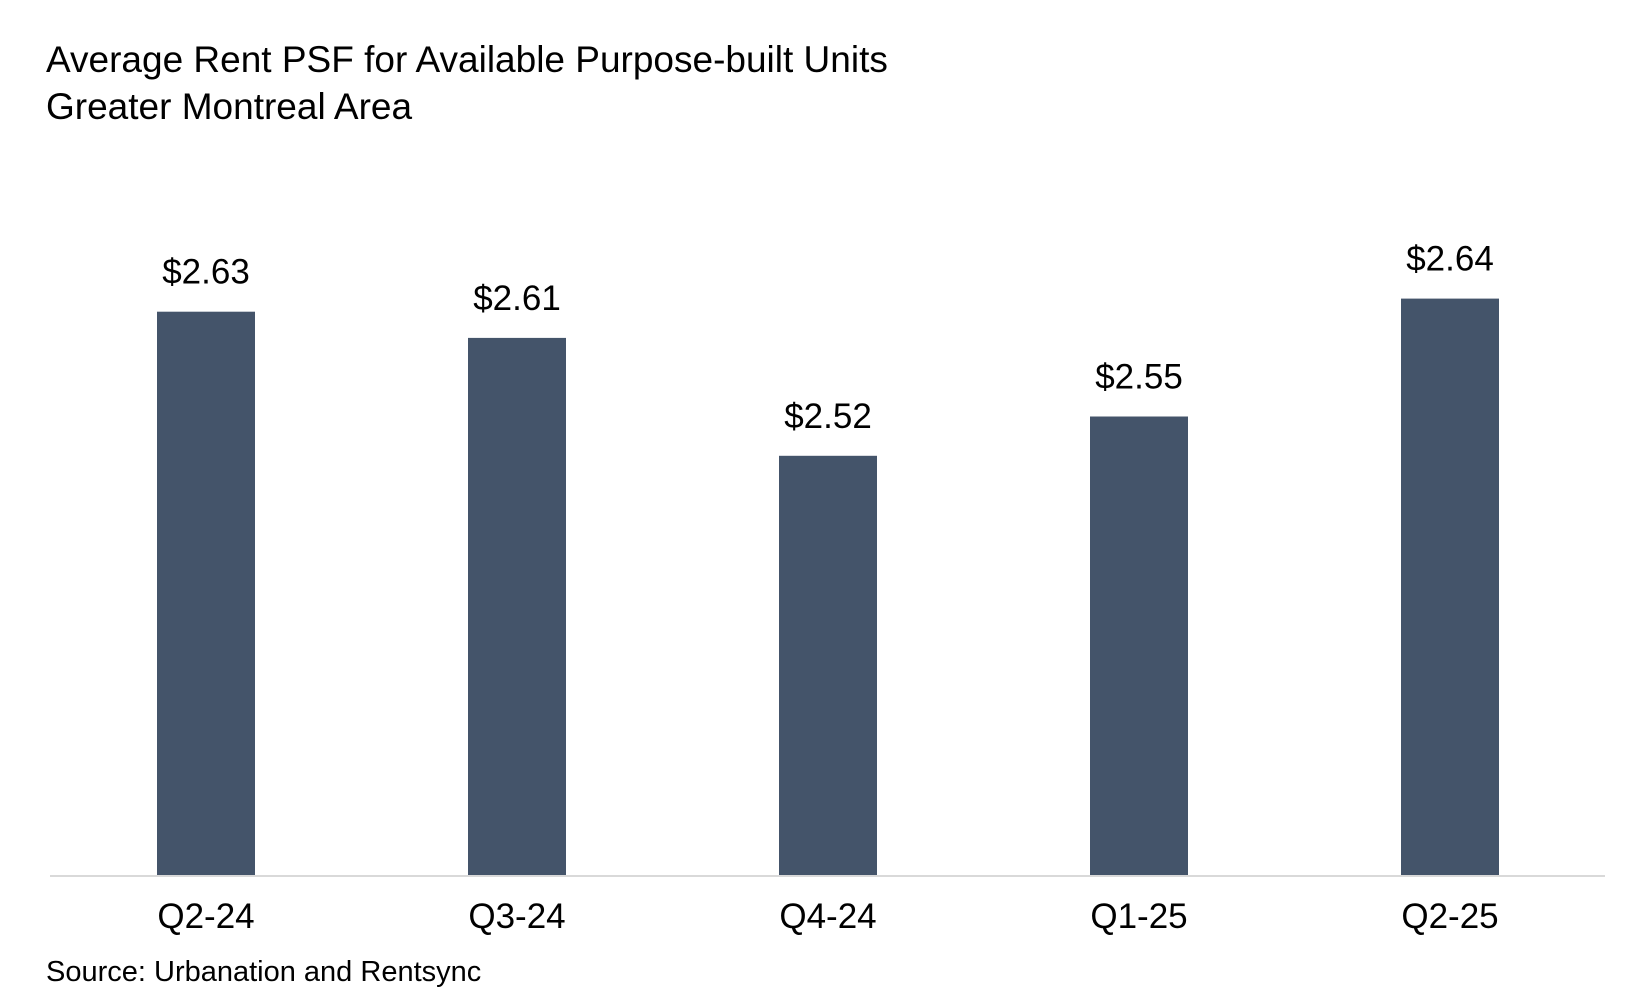 The height and width of the screenshot is (991, 1650). I want to click on value-label-q2-24: $2.63, so click(206, 272).